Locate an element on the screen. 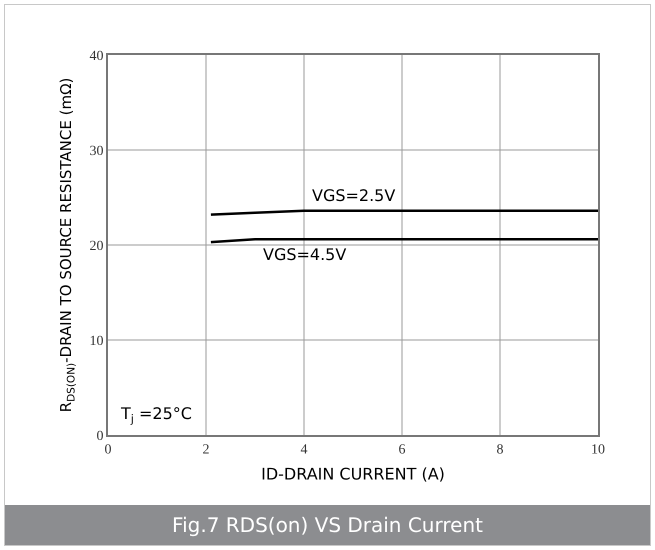 The width and height of the screenshot is (655, 550). annotation: T$_{j}$ =25°C is located at coordinates (156, 415).